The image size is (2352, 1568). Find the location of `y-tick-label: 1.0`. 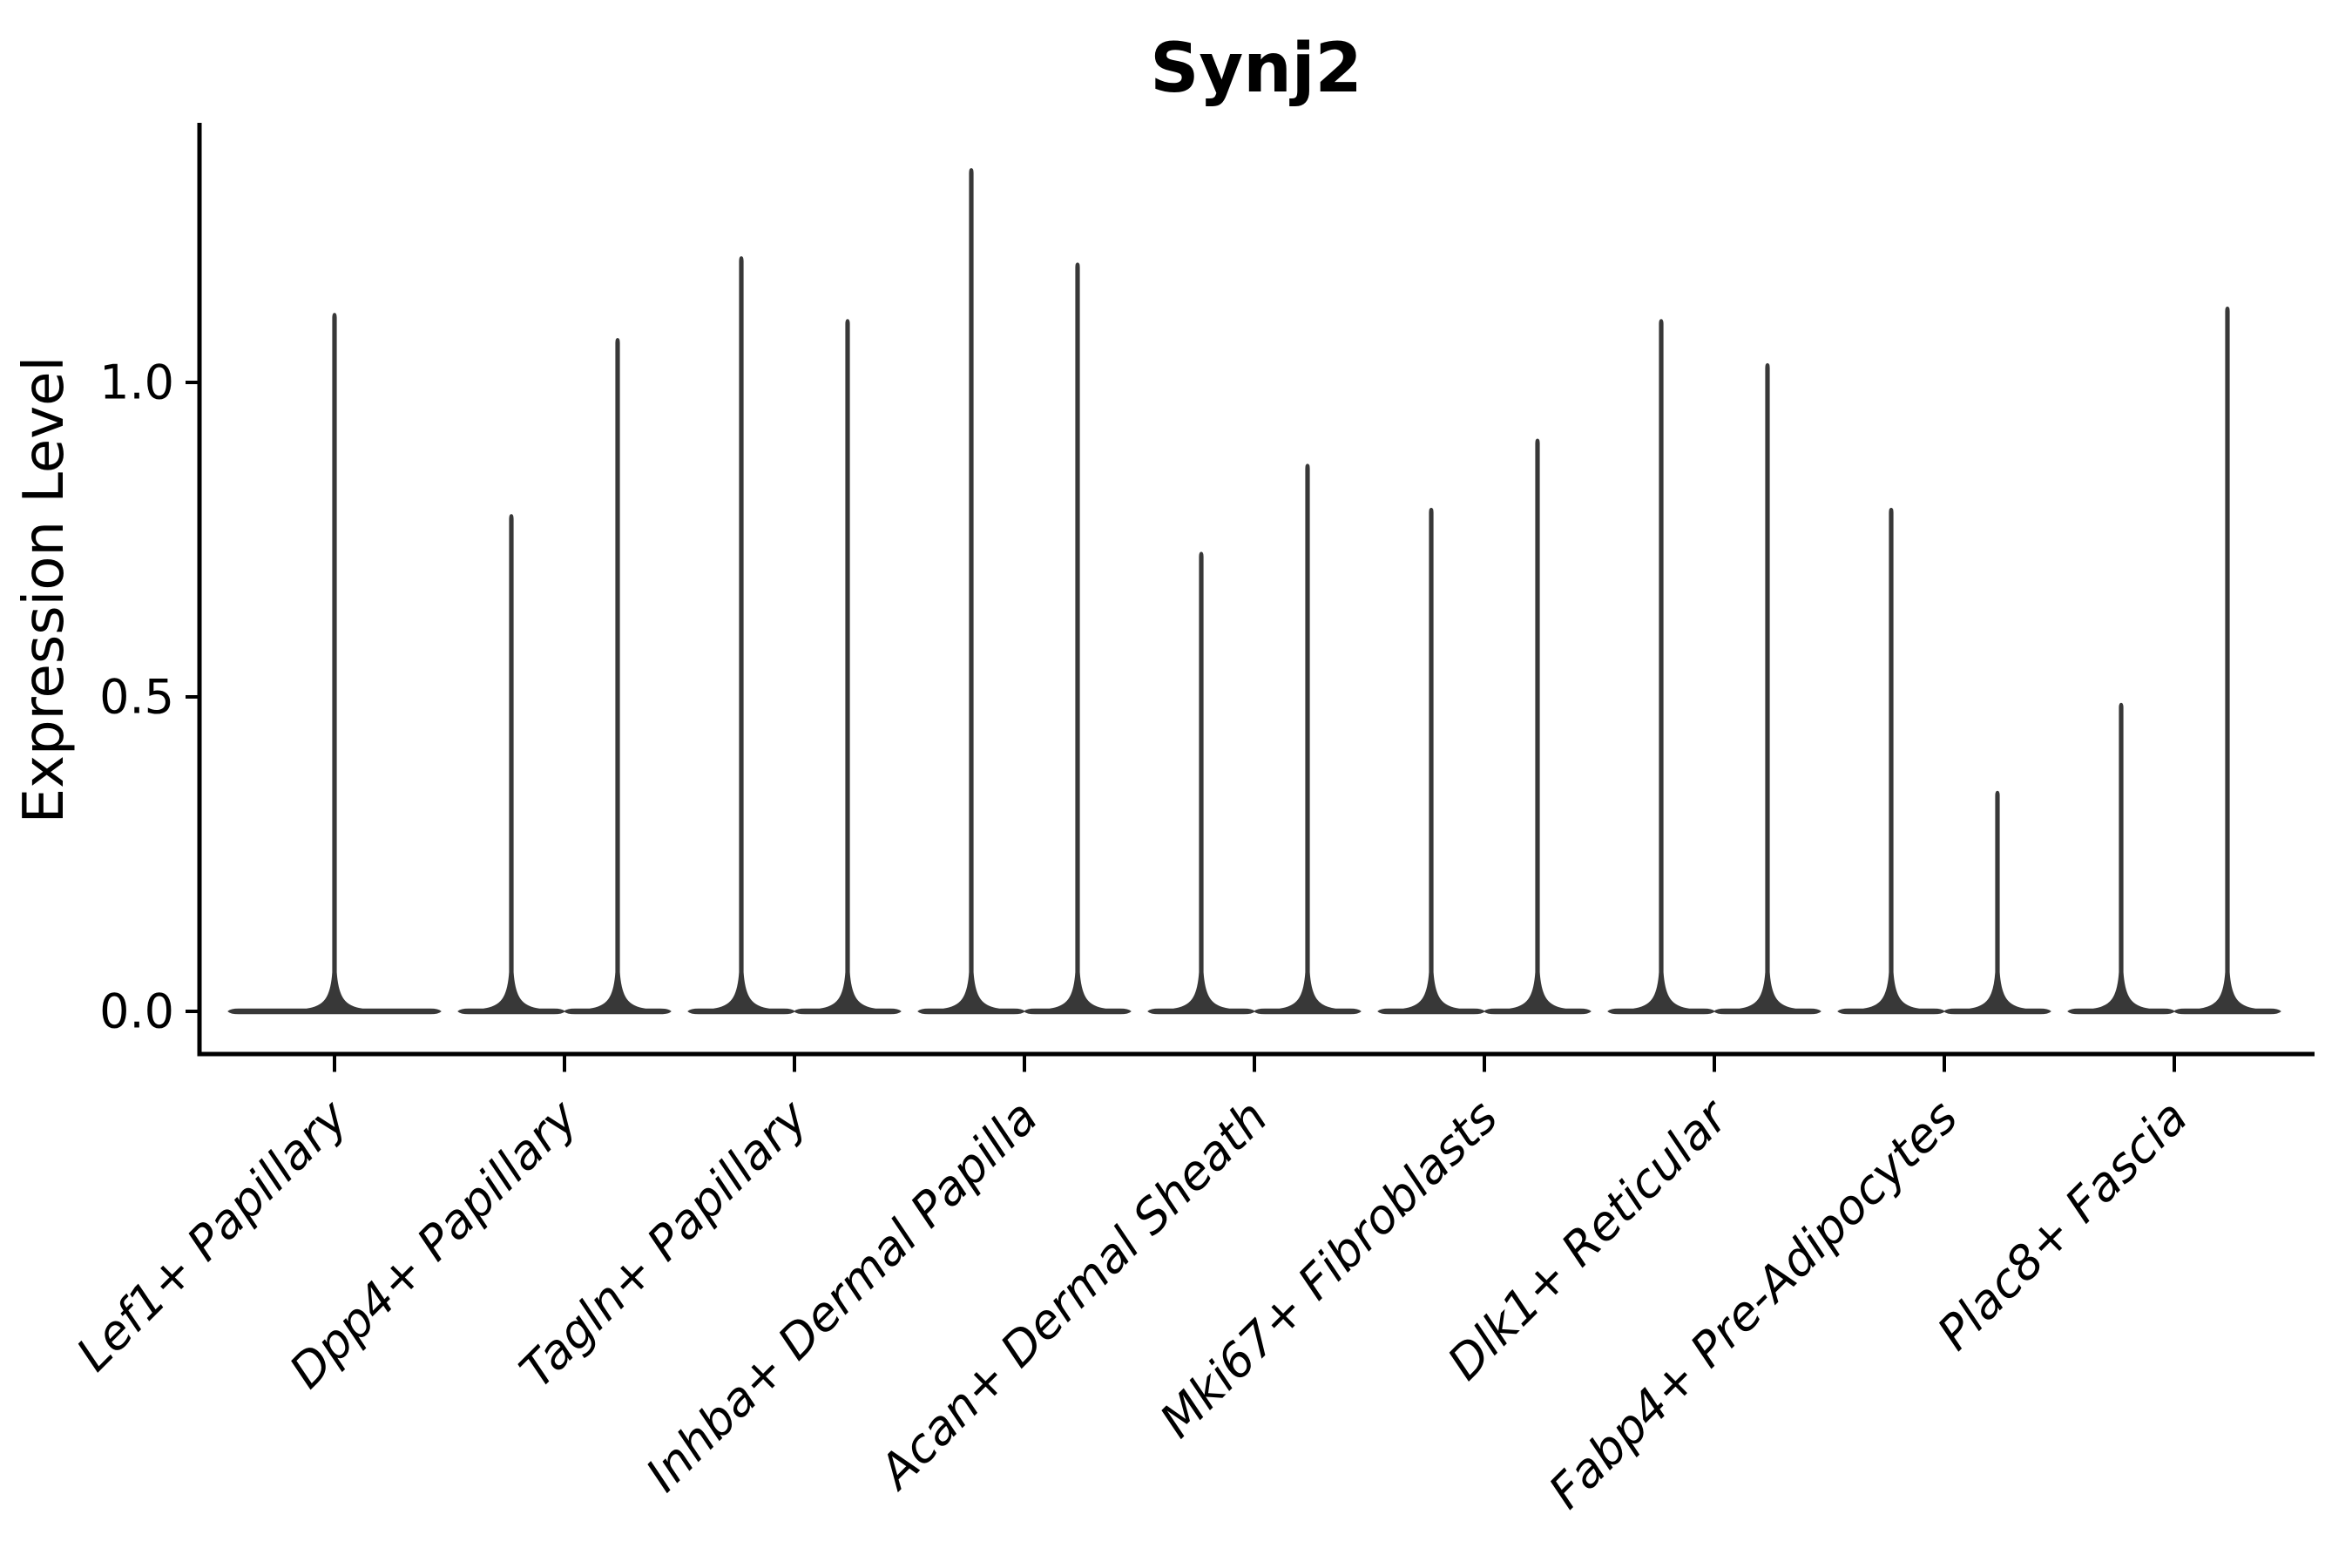

y-tick-label: 1.0 is located at coordinates (136, 383).